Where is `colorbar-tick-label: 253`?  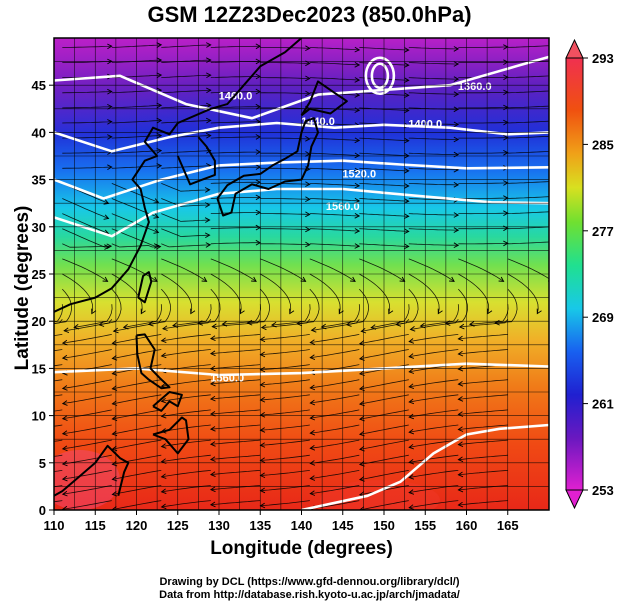 colorbar-tick-label: 253 is located at coordinates (603, 490).